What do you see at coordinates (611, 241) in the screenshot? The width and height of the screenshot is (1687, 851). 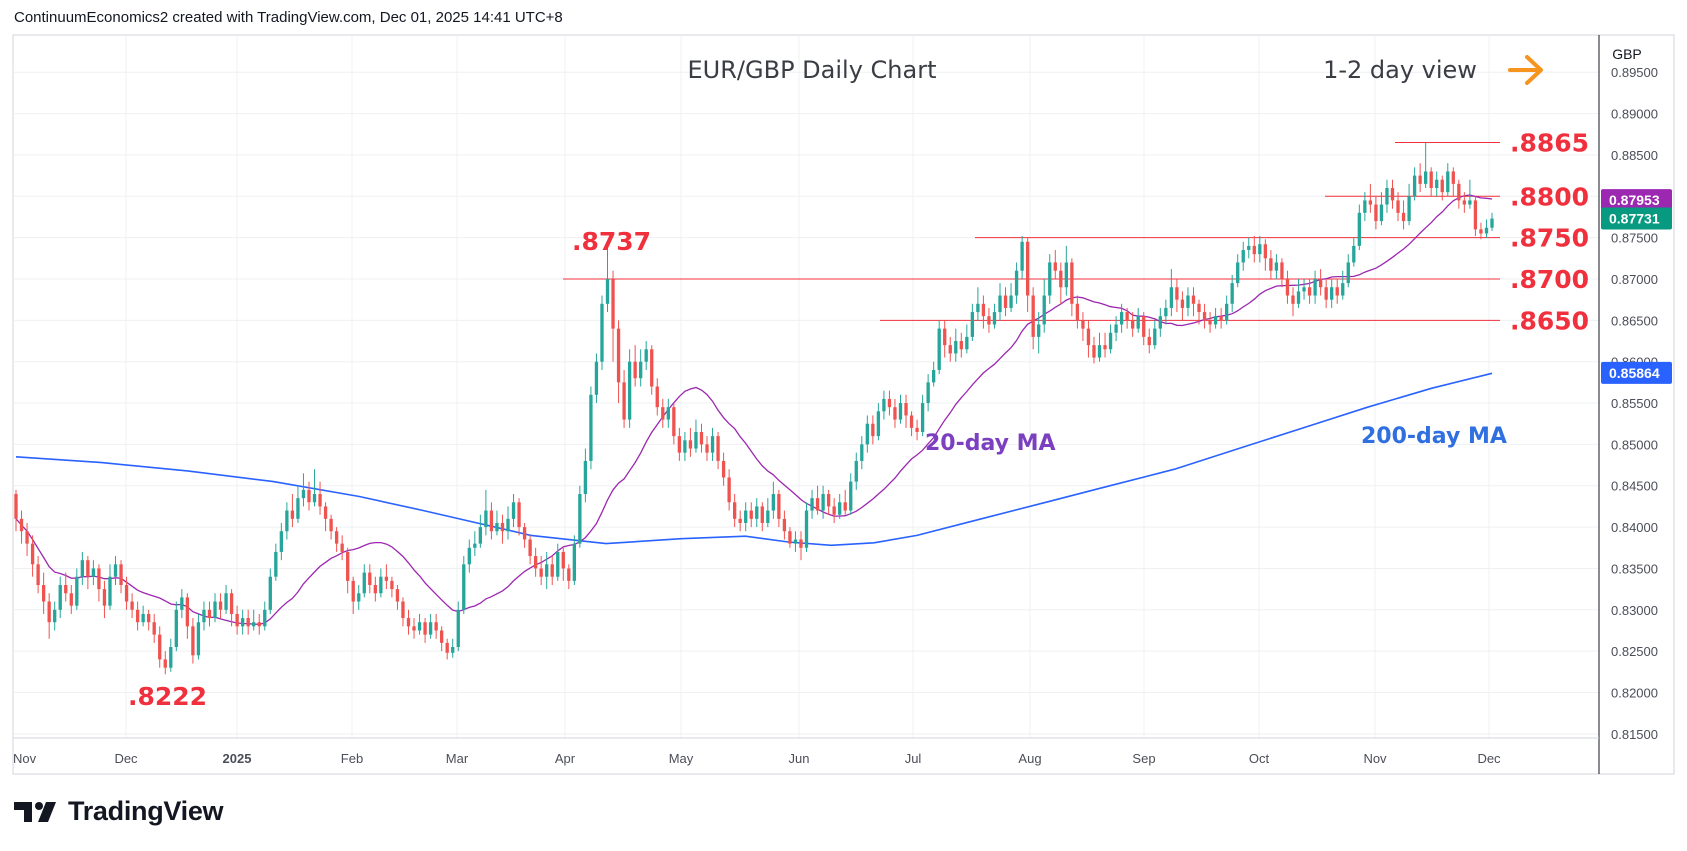 I see `high-annotation: .8737` at bounding box center [611, 241].